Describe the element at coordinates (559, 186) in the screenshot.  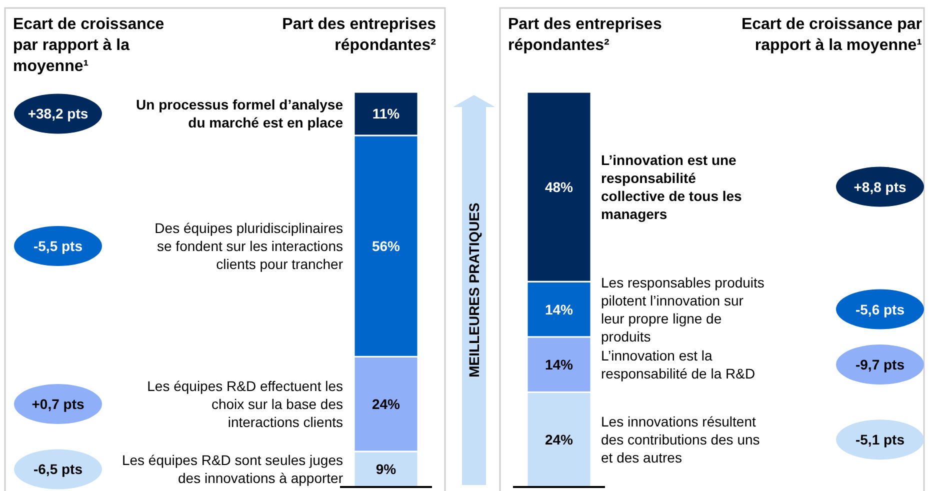
I see `data-label: 48%` at that location.